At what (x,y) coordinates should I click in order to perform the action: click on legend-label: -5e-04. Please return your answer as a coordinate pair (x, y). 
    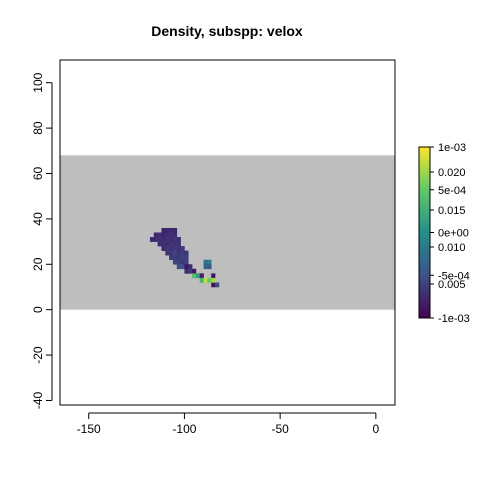
    Looking at the image, I should click on (454, 276).